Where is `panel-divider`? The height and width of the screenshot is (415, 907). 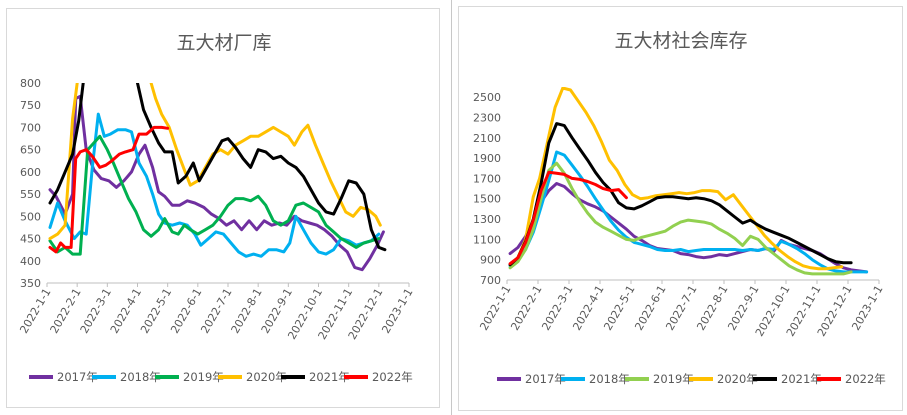
panel-divider is located at coordinates (451, 207).